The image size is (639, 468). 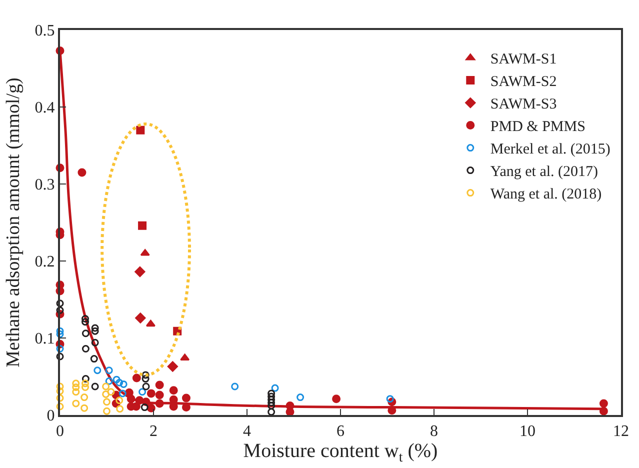 What do you see at coordinates (538, 127) in the screenshot?
I see `legend-label: PMD & PMMS` at bounding box center [538, 127].